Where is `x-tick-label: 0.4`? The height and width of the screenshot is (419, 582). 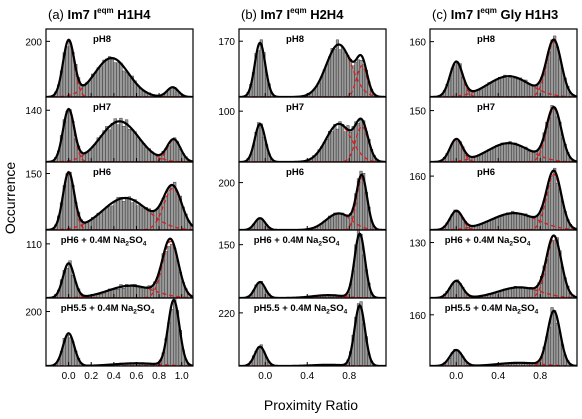
x-tick-label: 0.4 is located at coordinates (498, 376).